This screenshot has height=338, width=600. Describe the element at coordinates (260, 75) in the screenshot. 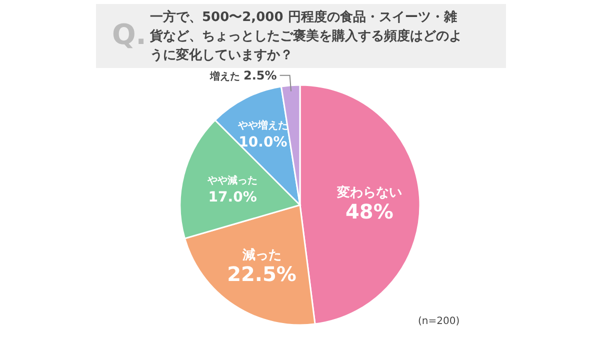

I see `data-label: 2.5%` at that location.